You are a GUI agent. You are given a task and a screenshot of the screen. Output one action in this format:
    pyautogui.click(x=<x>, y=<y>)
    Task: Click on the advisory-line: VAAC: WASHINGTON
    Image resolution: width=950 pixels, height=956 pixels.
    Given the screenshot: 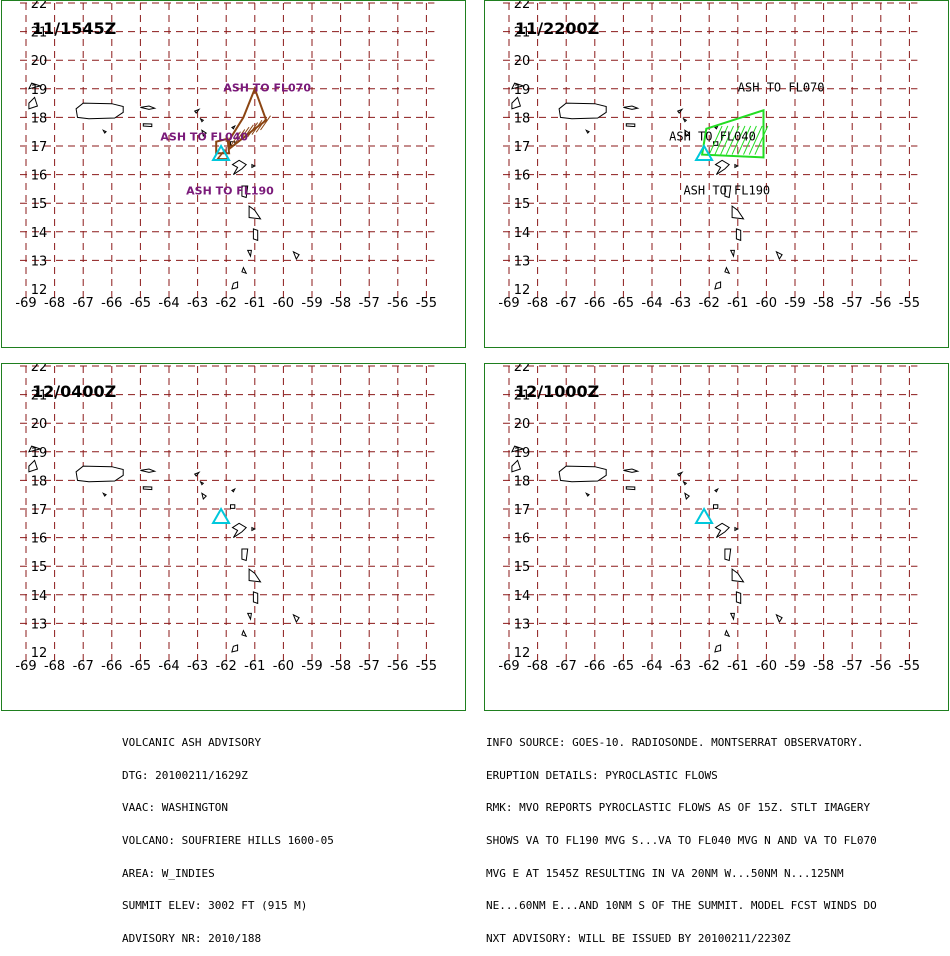 What is the action you would take?
    pyautogui.click(x=175, y=808)
    